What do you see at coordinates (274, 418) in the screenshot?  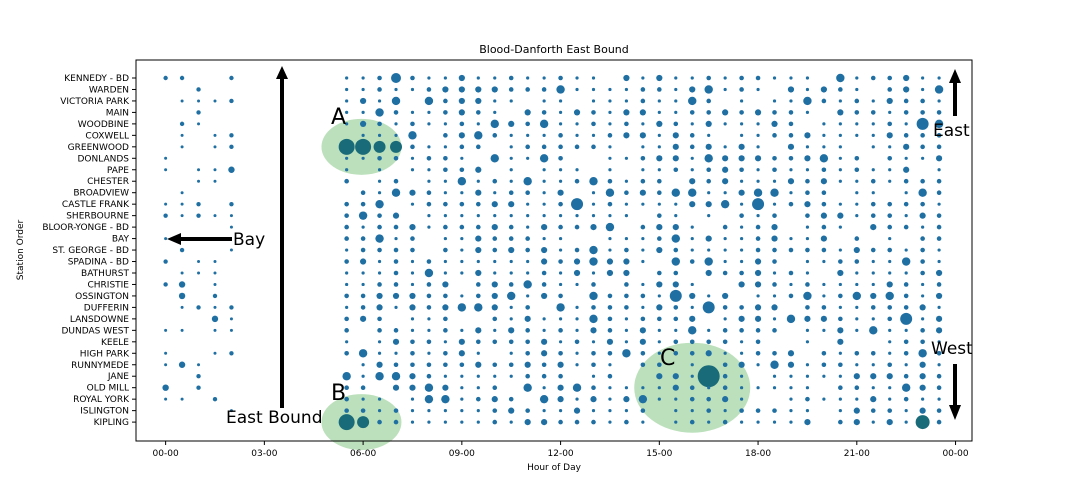 I see `annotation-east-bound: East Bound` at bounding box center [274, 418].